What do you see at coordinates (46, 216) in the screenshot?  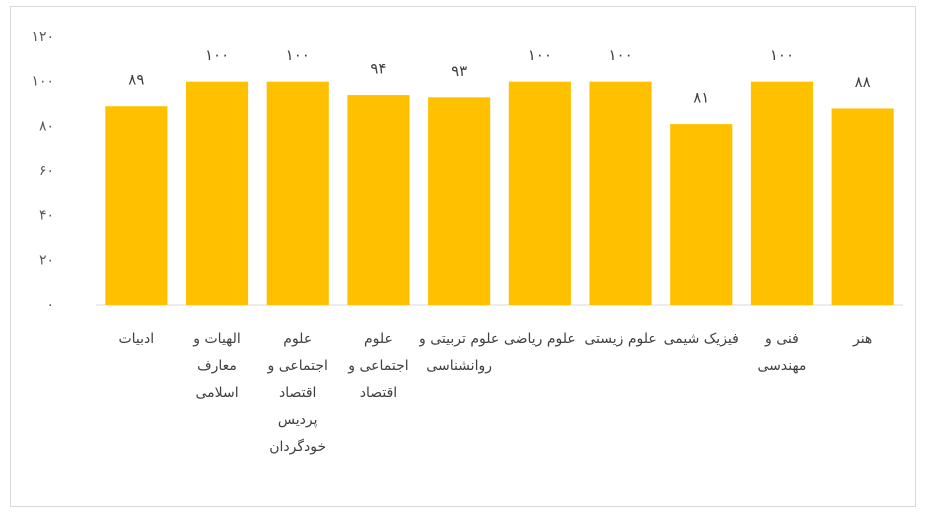 I see `y-tick-label: ۴۰` at bounding box center [46, 216].